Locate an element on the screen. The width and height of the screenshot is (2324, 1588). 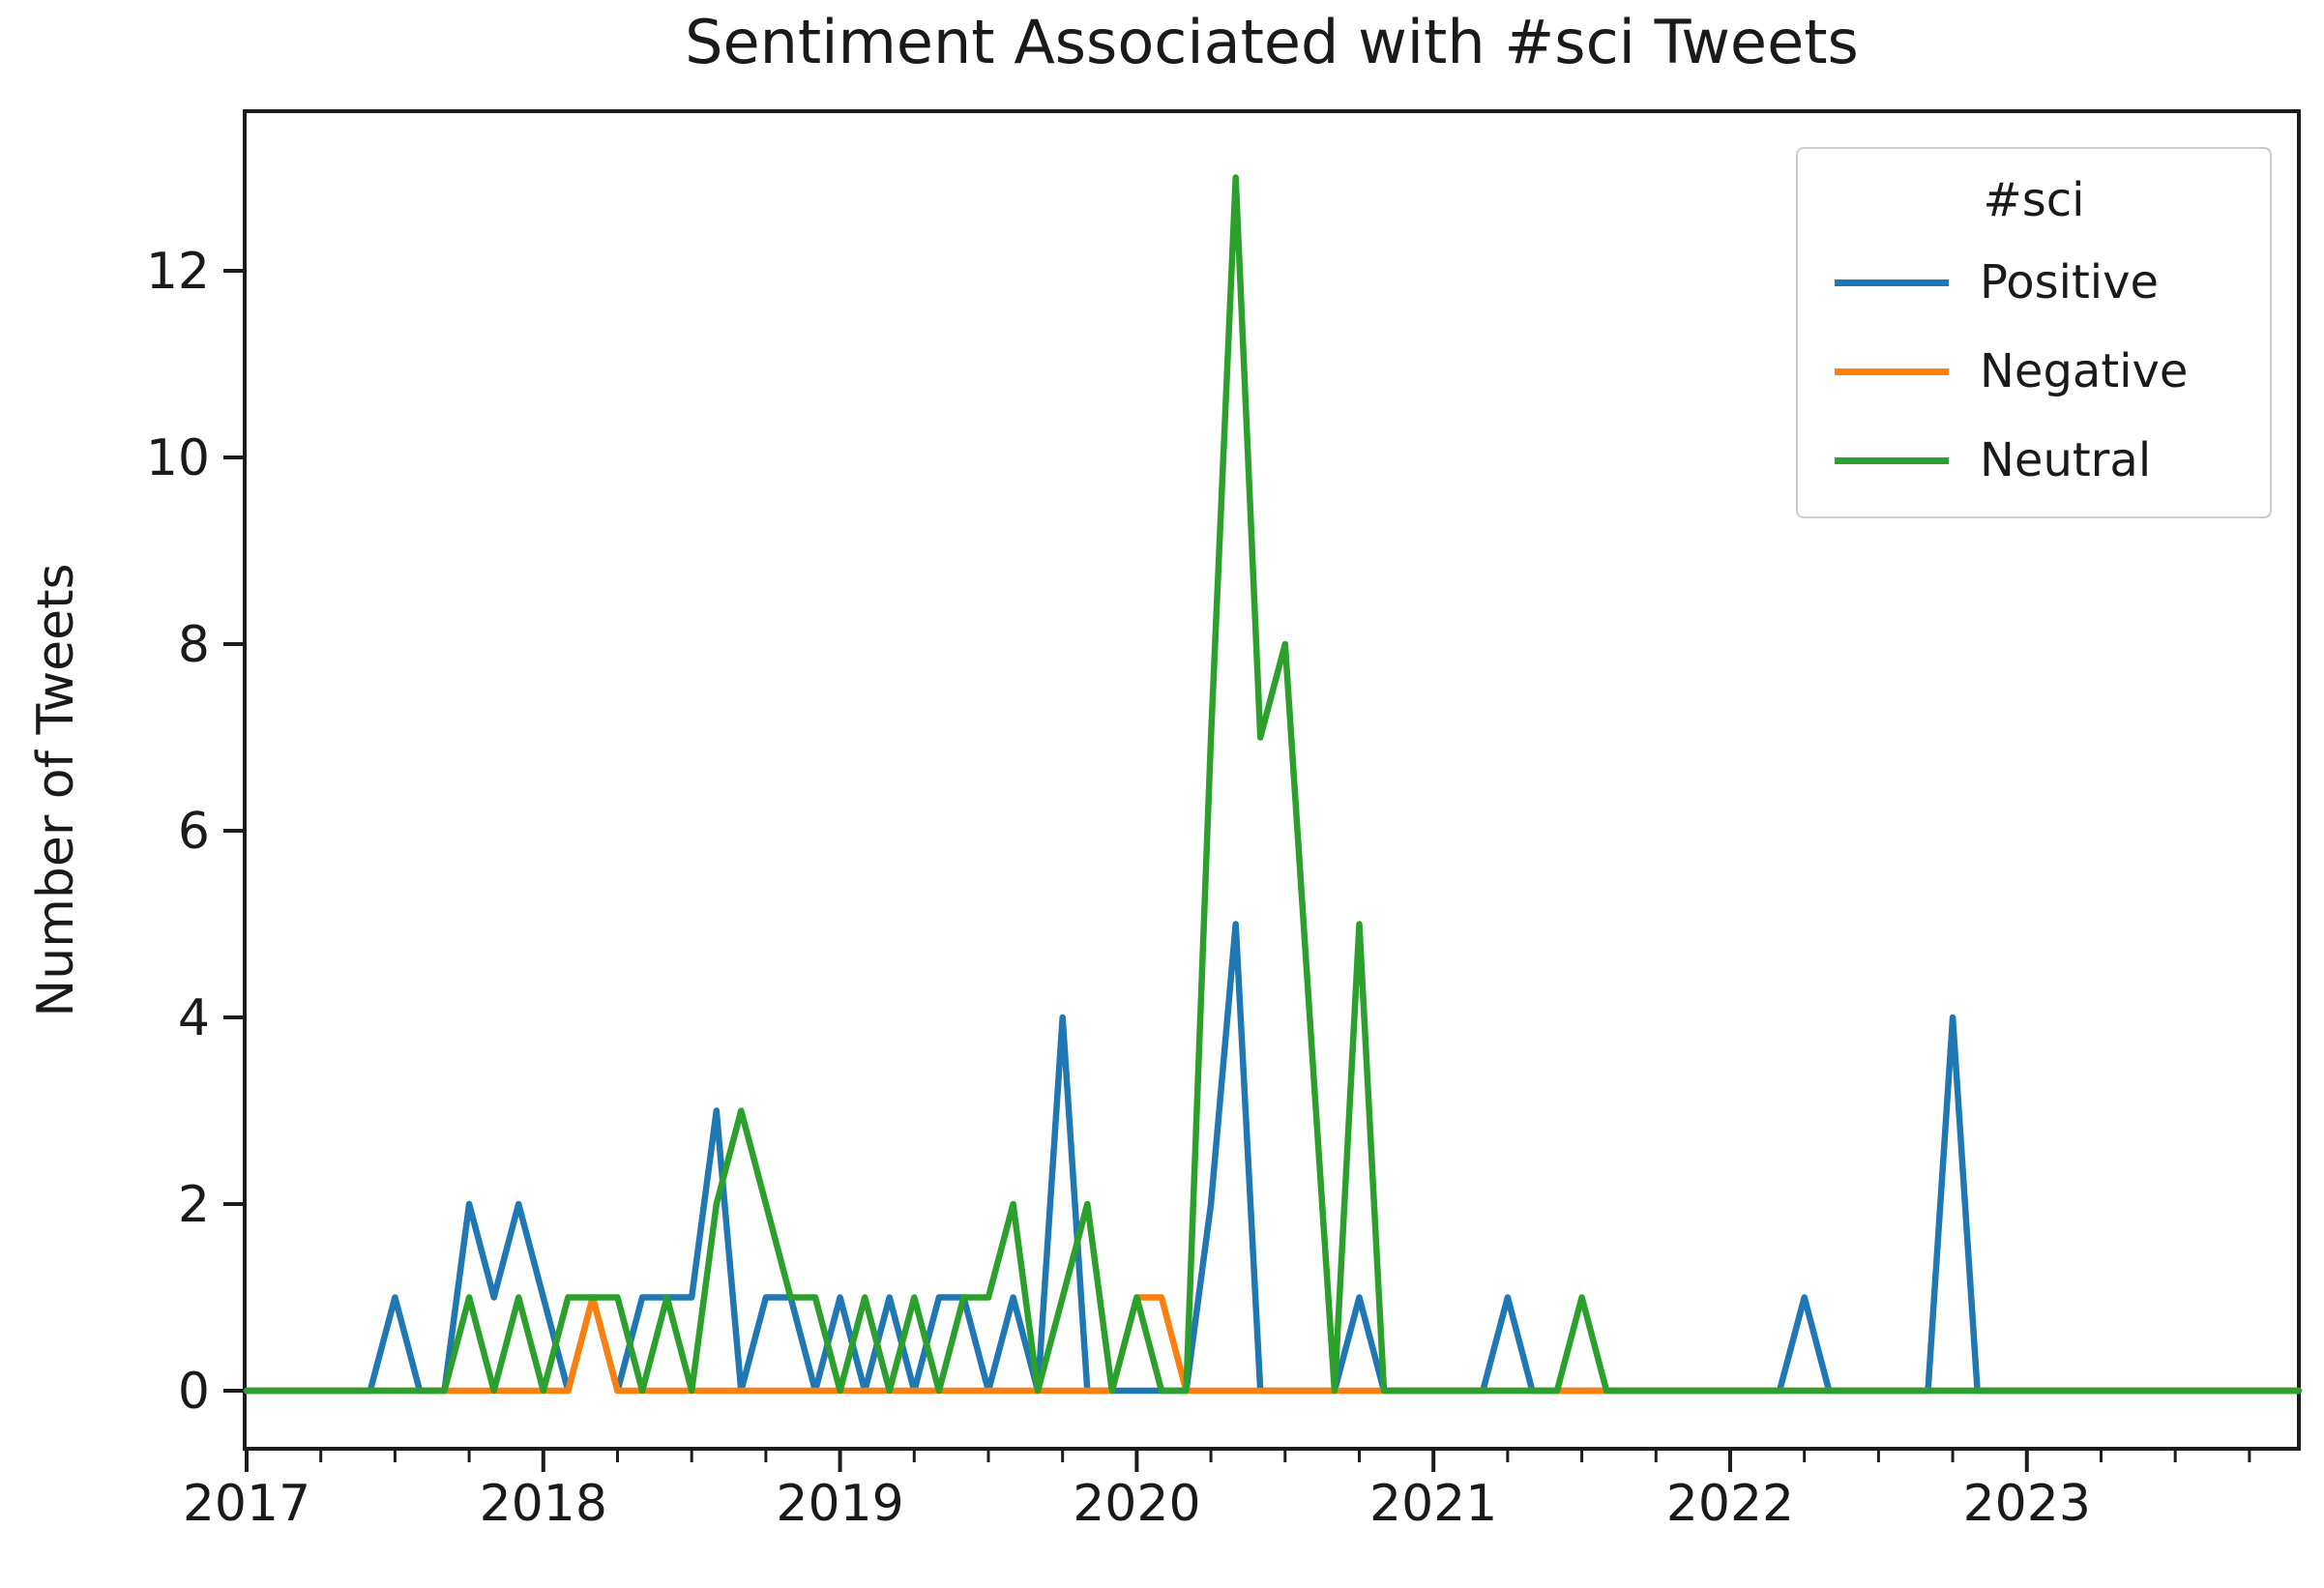
y-tick-label: 2 is located at coordinates (194, 1205).